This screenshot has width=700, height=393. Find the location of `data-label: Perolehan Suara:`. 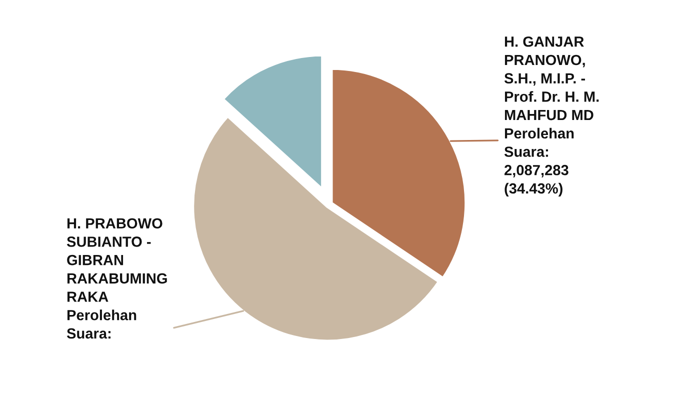

data-label: Perolehan Suara: is located at coordinates (101, 324).